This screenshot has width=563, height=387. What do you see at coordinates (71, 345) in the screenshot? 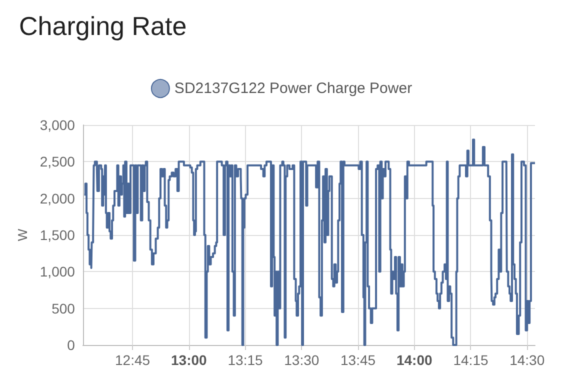
I see `y-tick-label: 0` at bounding box center [71, 345].